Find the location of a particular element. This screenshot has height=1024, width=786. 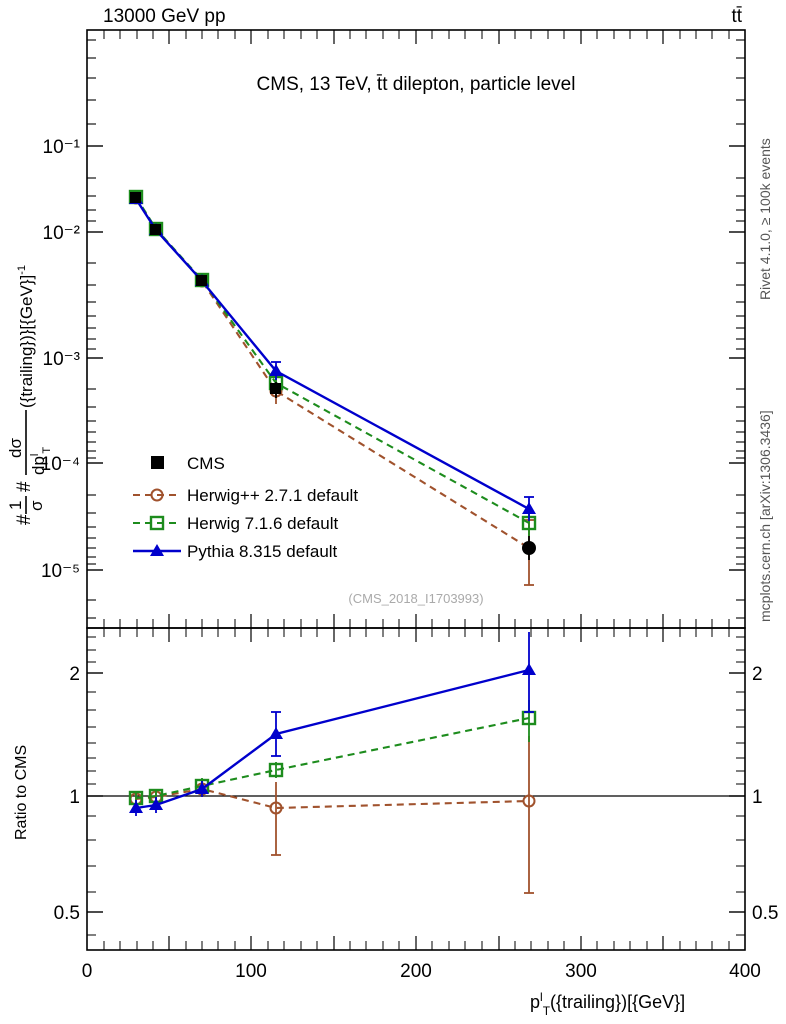

ylabel-one: 1 is located at coordinates (15, 505).